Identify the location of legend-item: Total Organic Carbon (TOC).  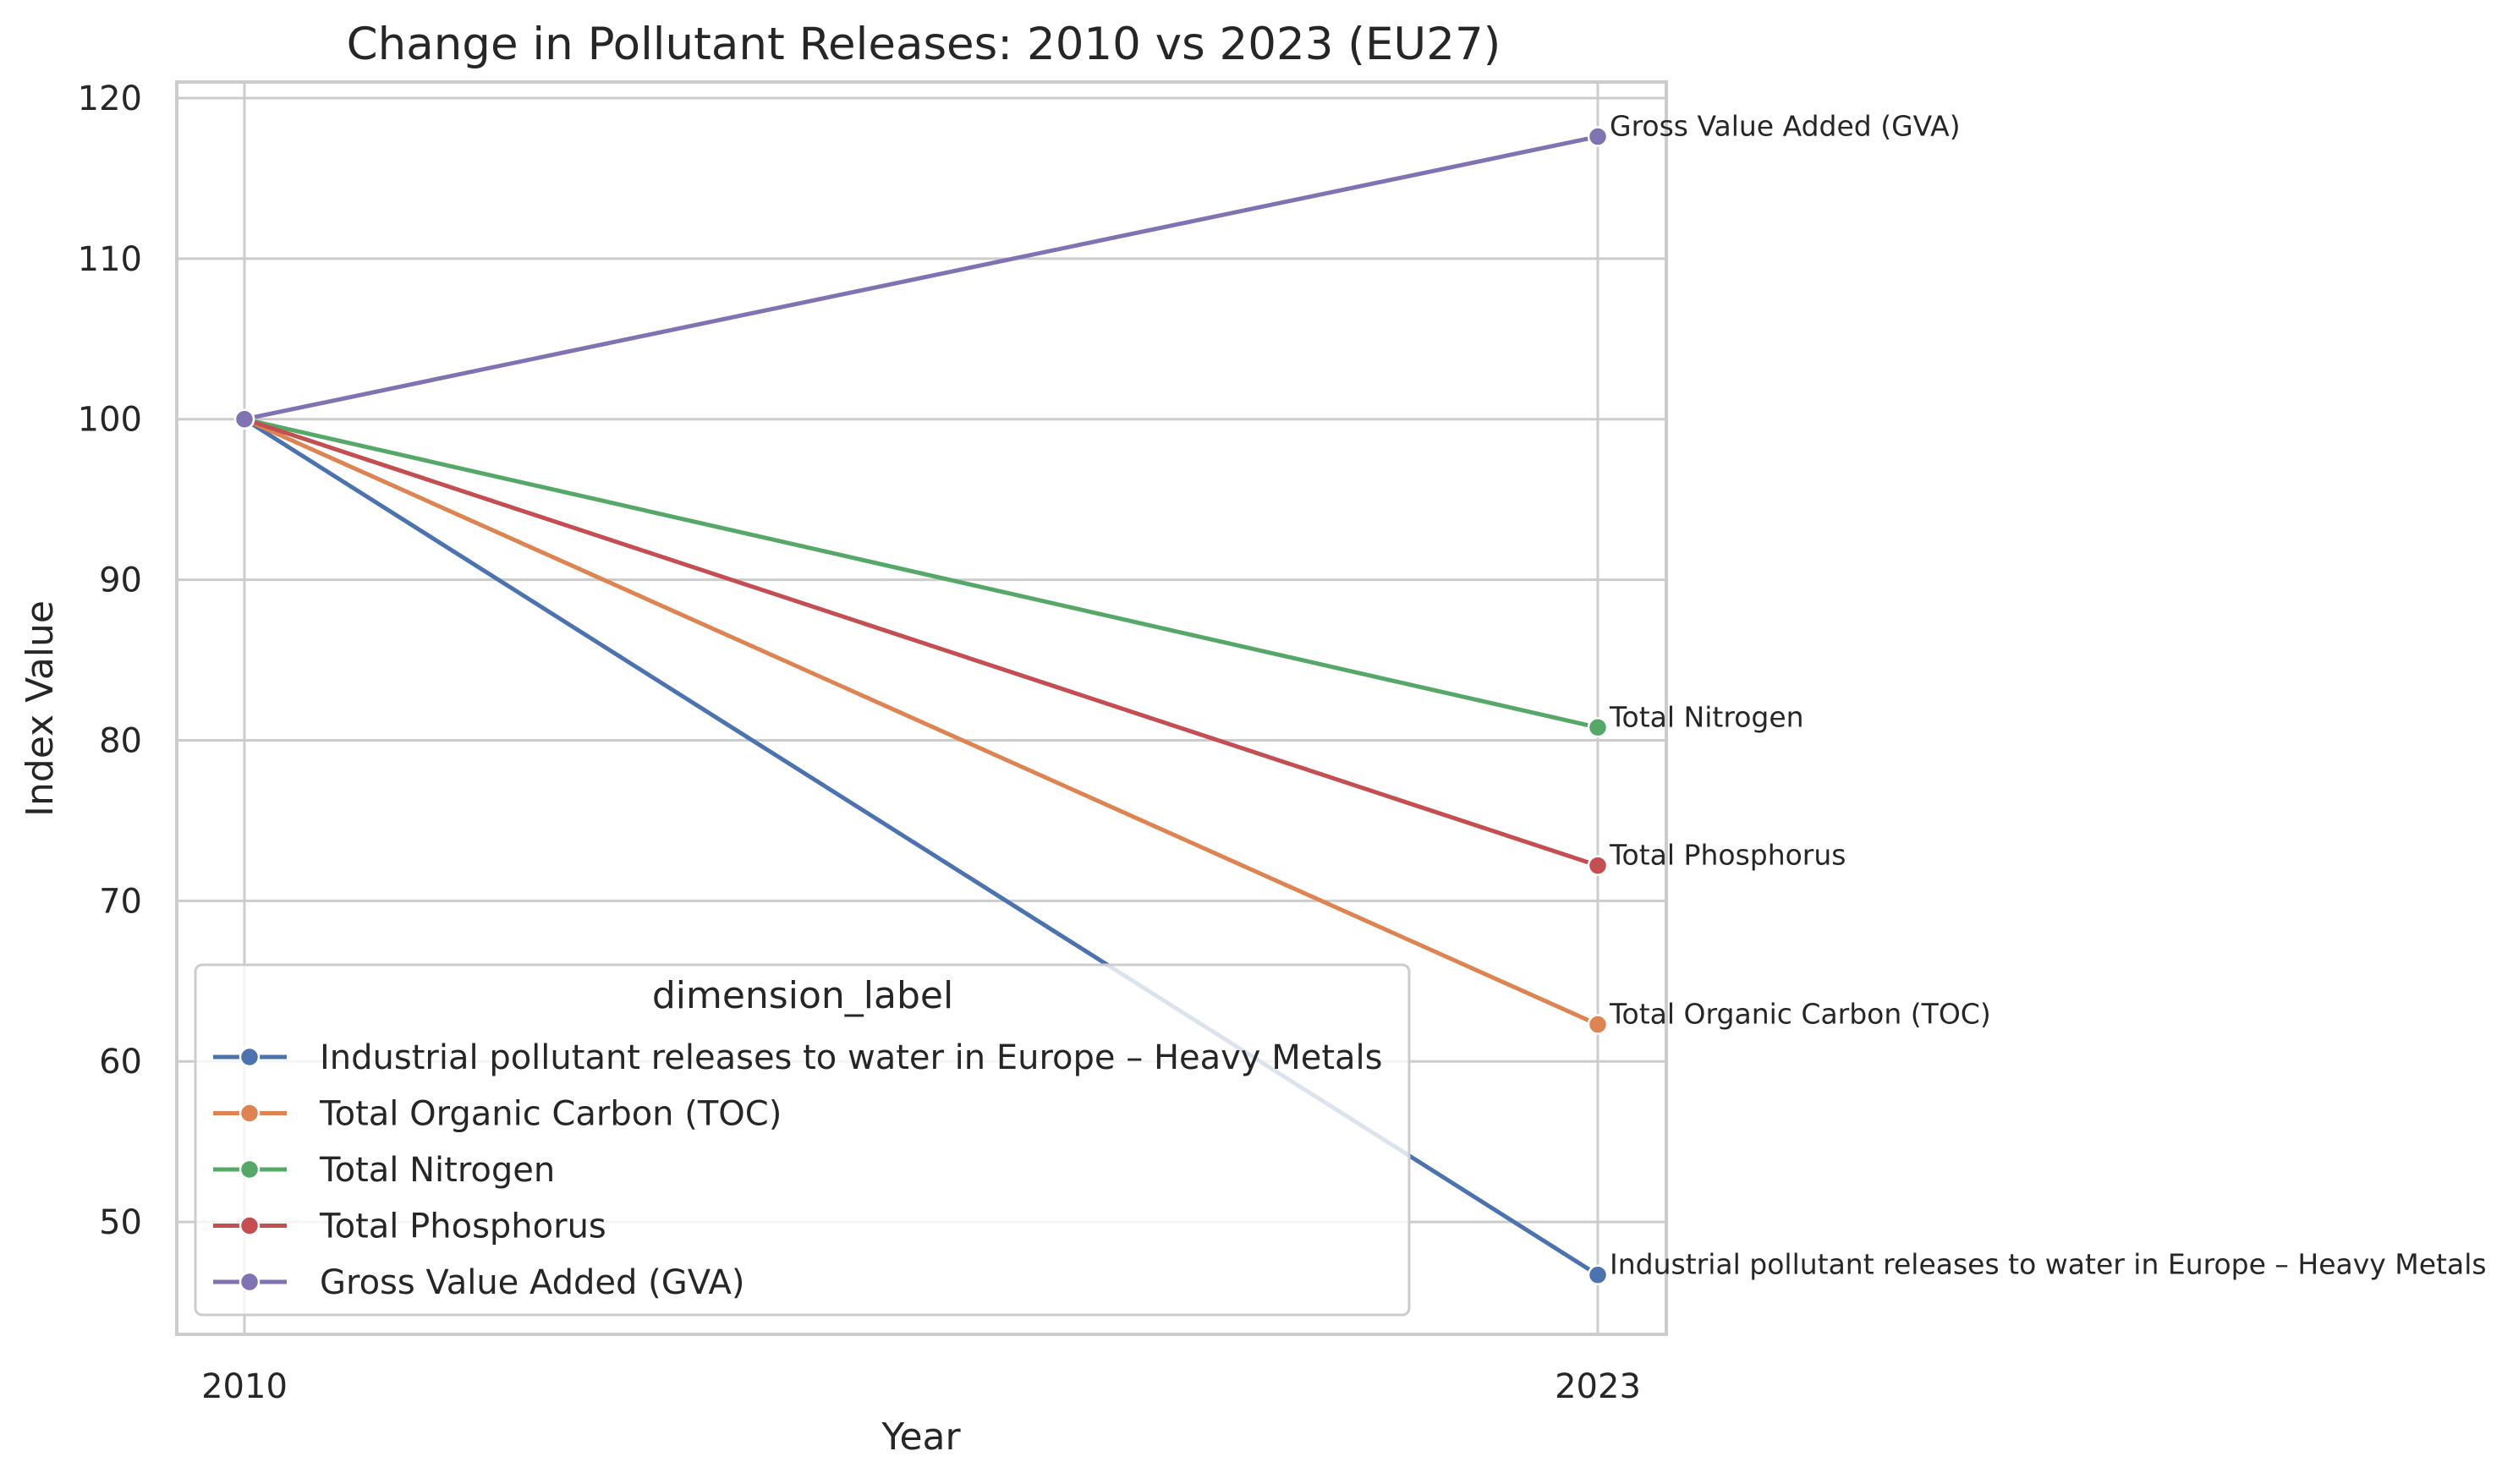
(498, 1114).